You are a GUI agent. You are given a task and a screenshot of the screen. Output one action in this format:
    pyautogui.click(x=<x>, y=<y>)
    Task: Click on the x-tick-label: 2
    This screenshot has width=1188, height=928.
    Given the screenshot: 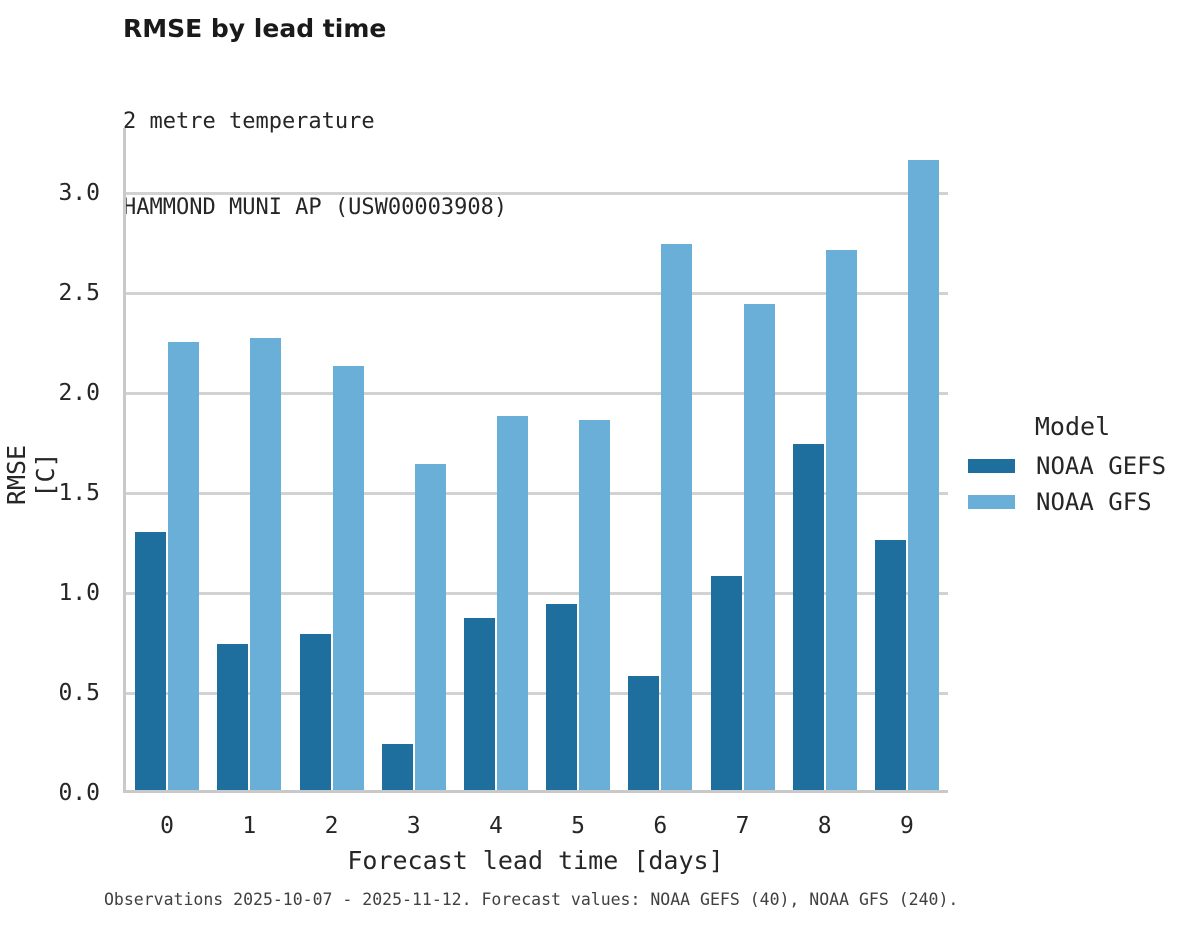 What is the action you would take?
    pyautogui.click(x=331, y=826)
    